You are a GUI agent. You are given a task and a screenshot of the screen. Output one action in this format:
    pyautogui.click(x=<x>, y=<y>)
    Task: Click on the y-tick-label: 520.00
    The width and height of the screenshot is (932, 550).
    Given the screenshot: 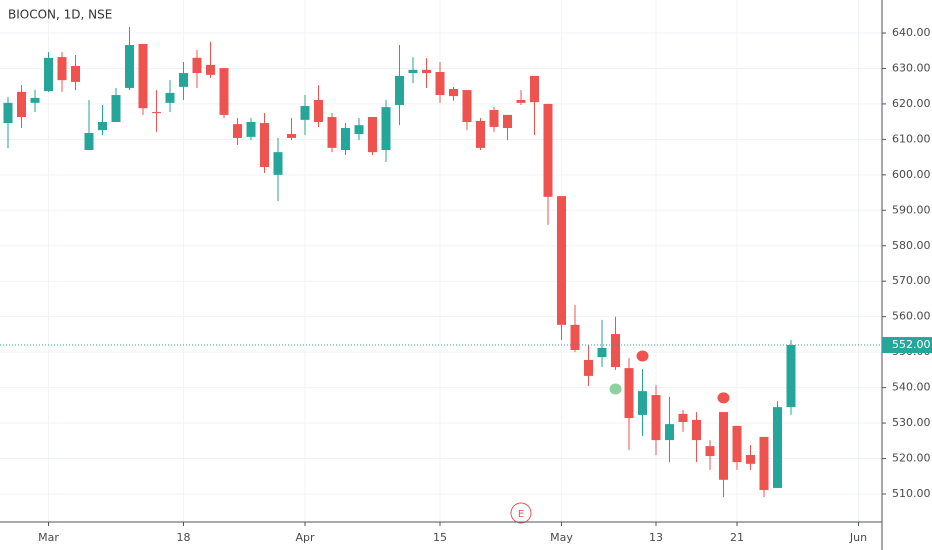 What is the action you would take?
    pyautogui.click(x=911, y=458)
    